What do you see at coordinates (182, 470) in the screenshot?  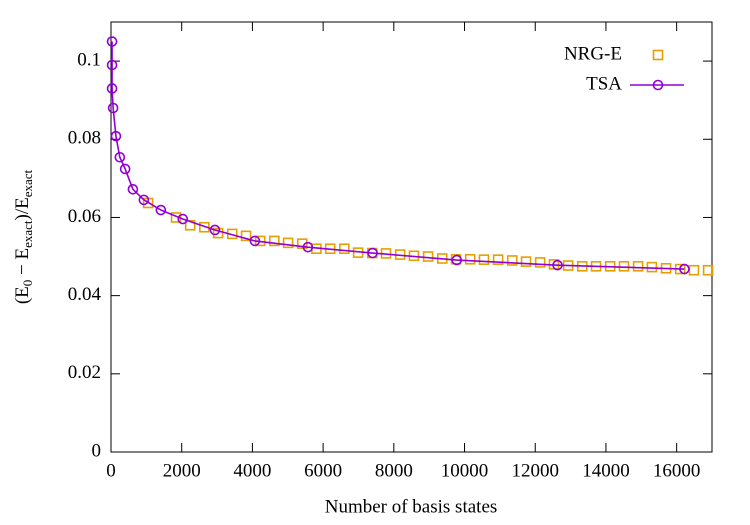 I see `x-tick-label: 2000` at bounding box center [182, 470].